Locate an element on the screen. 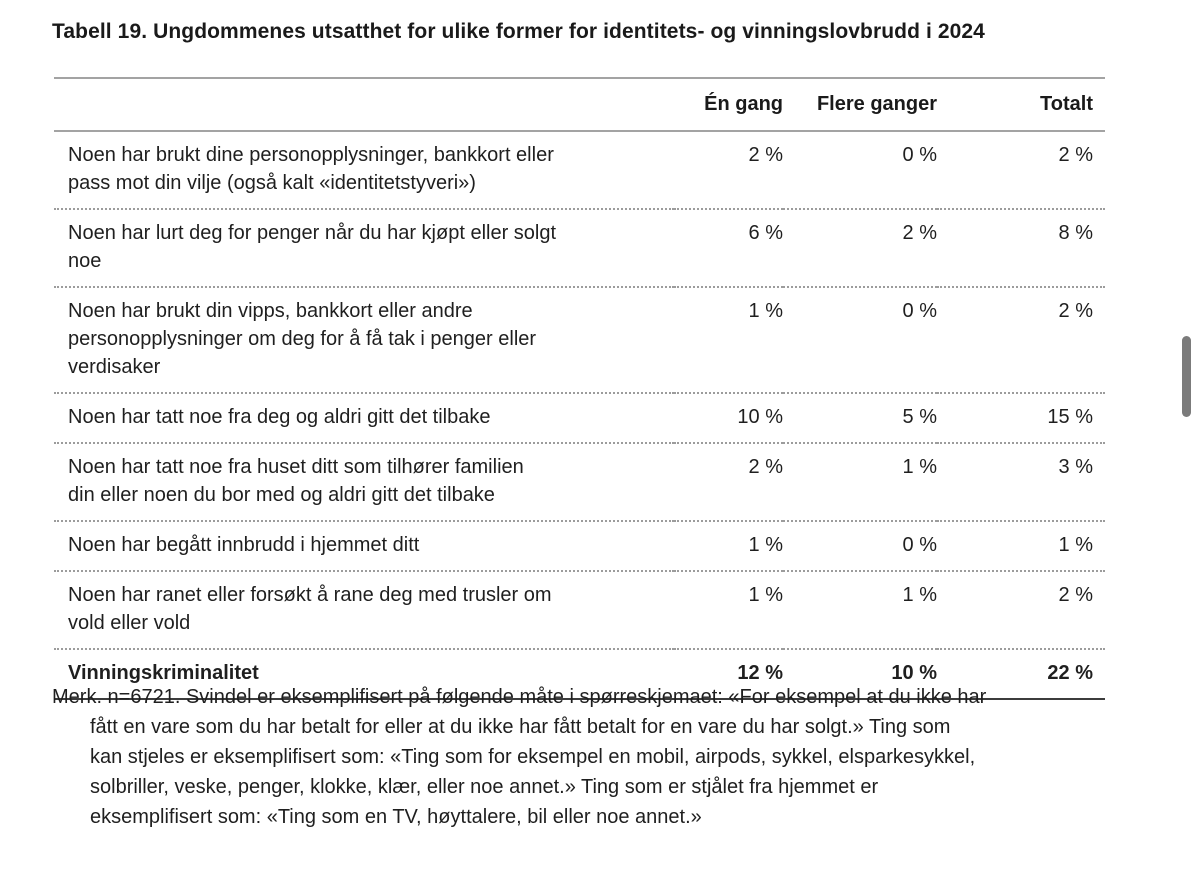  header-flere-ganger: Flere ganger is located at coordinates (860, 105).